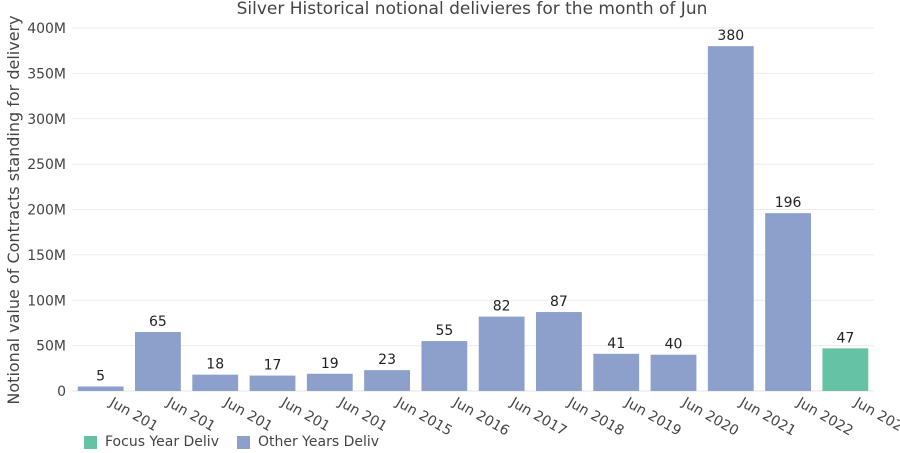 The height and width of the screenshot is (453, 900). Describe the element at coordinates (46, 301) in the screenshot. I see `y-tick-label: 100M` at that location.